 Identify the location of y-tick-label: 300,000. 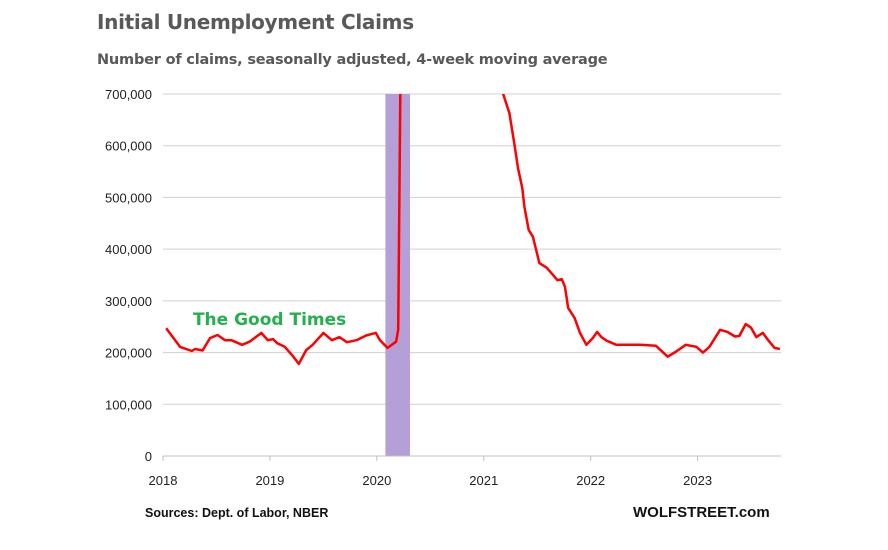
(128, 301).